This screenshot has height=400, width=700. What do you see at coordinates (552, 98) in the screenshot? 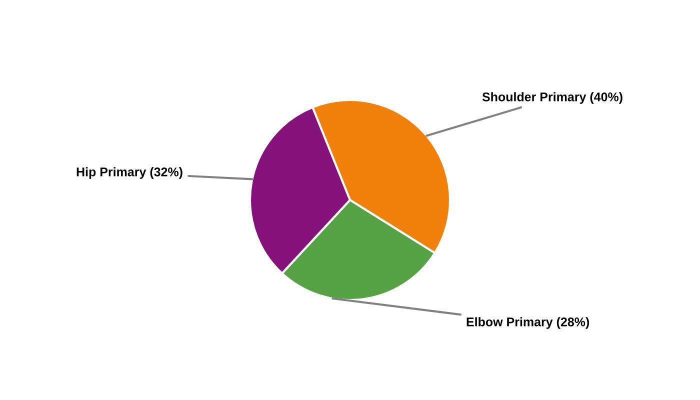
I see `slice-label: Shoulder Primary (40%)` at bounding box center [552, 98].